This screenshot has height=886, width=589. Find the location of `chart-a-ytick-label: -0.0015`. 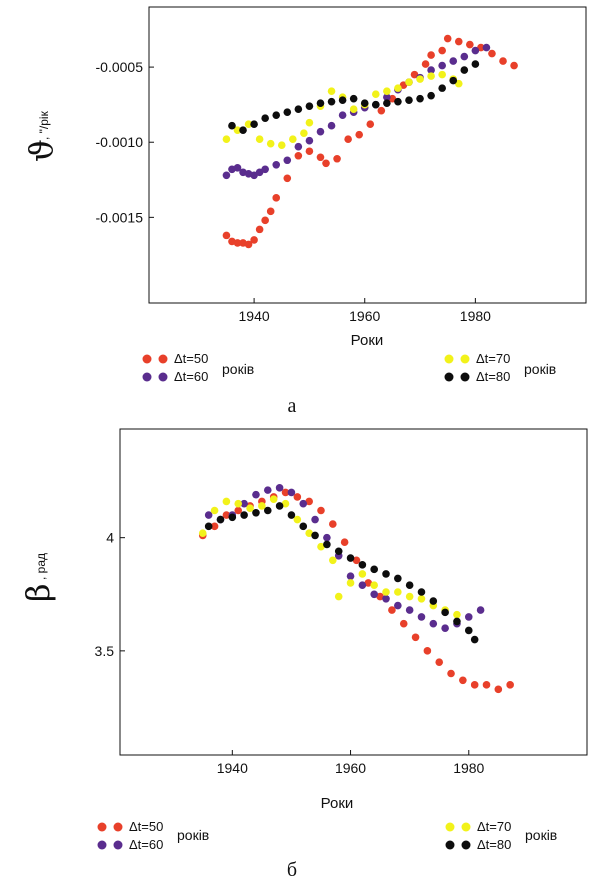

chart-a-ytick-label: -0.0015 is located at coordinates (120, 217).